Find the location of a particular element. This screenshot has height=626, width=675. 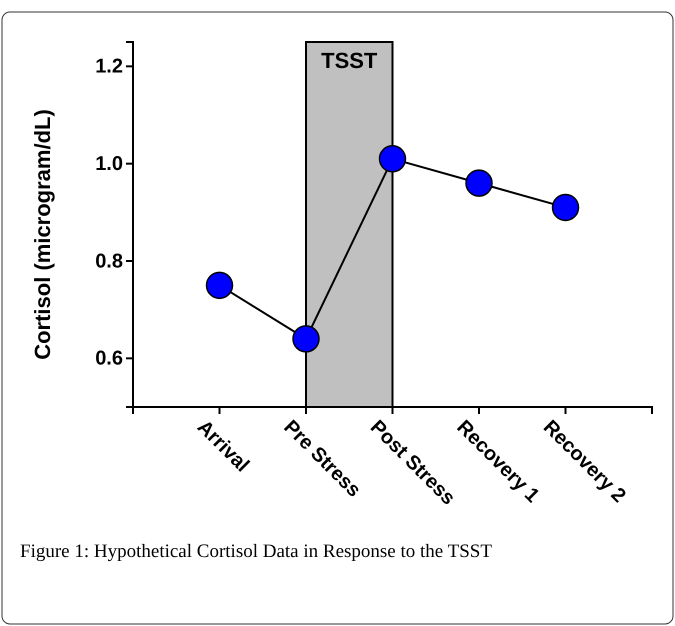

y-tick-label: 1.0 is located at coordinates (109, 164).